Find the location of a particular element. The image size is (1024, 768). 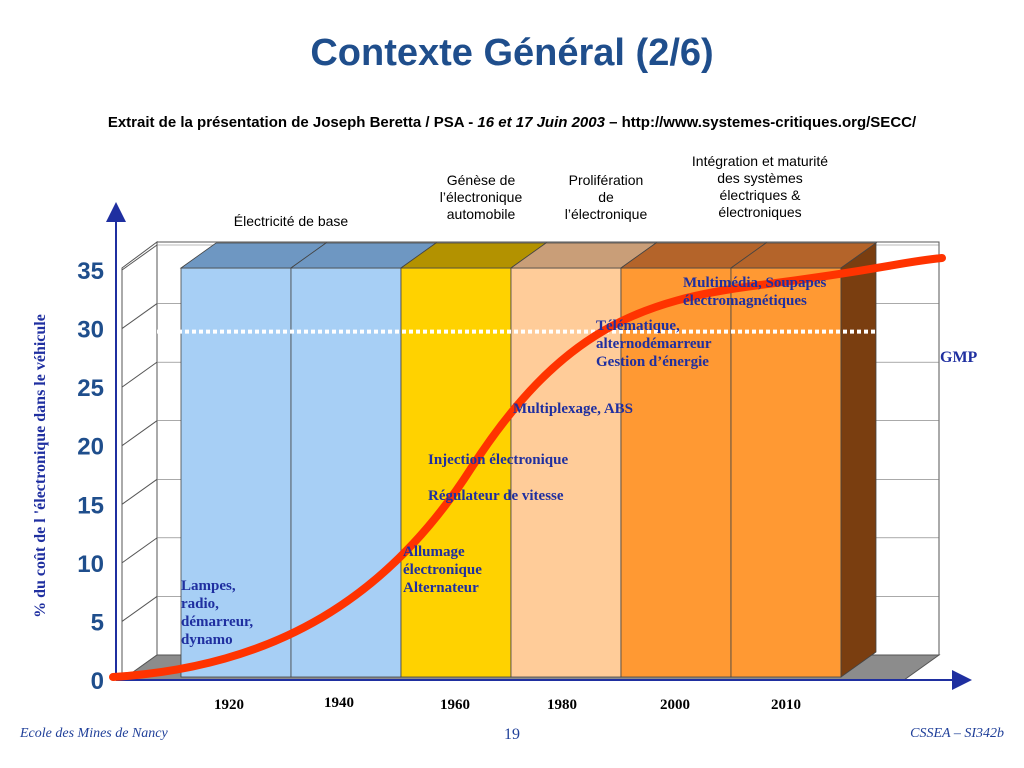

y-tick-0: 0 is located at coordinates (97, 681).